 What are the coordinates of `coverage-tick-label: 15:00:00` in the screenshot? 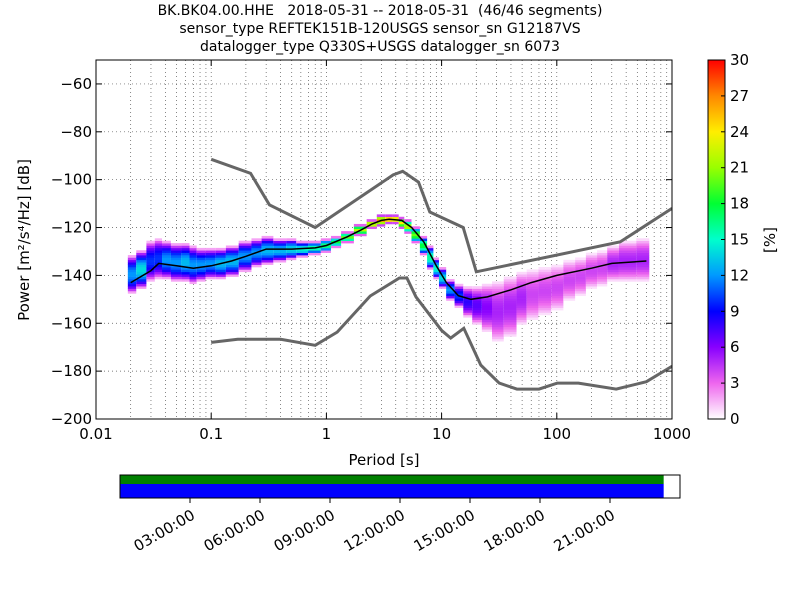 It's located at (444, 530).